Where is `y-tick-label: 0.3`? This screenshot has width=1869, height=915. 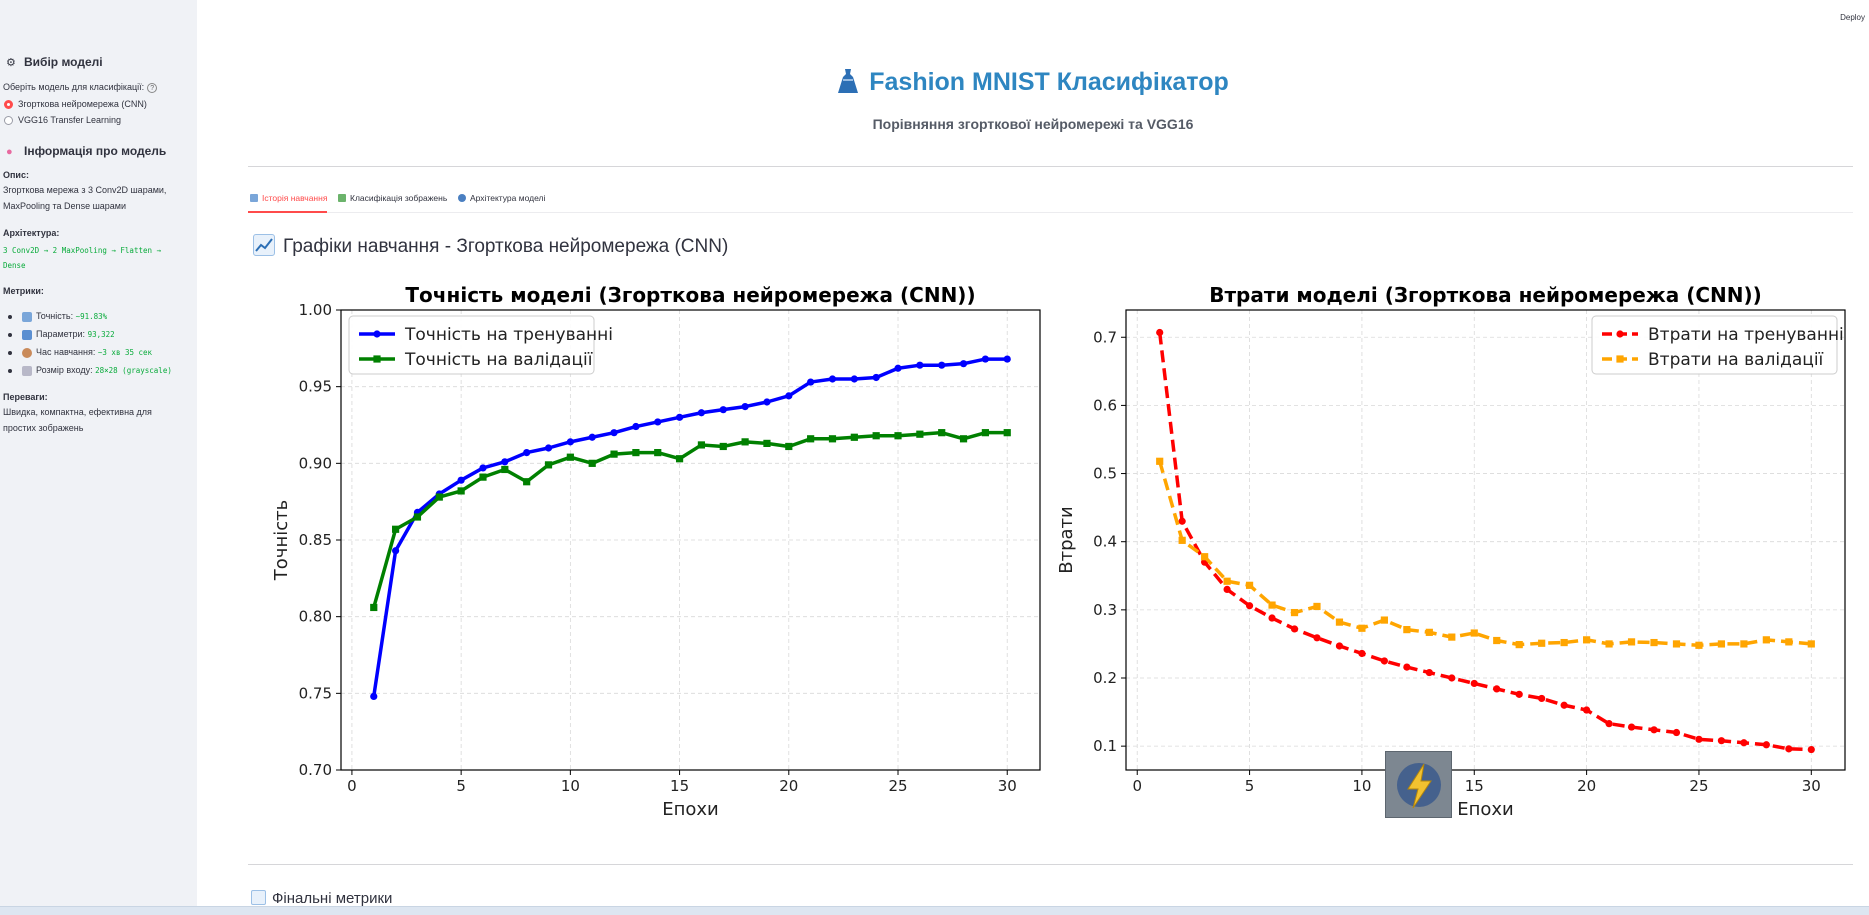
y-tick-label: 0.3 is located at coordinates (1105, 610).